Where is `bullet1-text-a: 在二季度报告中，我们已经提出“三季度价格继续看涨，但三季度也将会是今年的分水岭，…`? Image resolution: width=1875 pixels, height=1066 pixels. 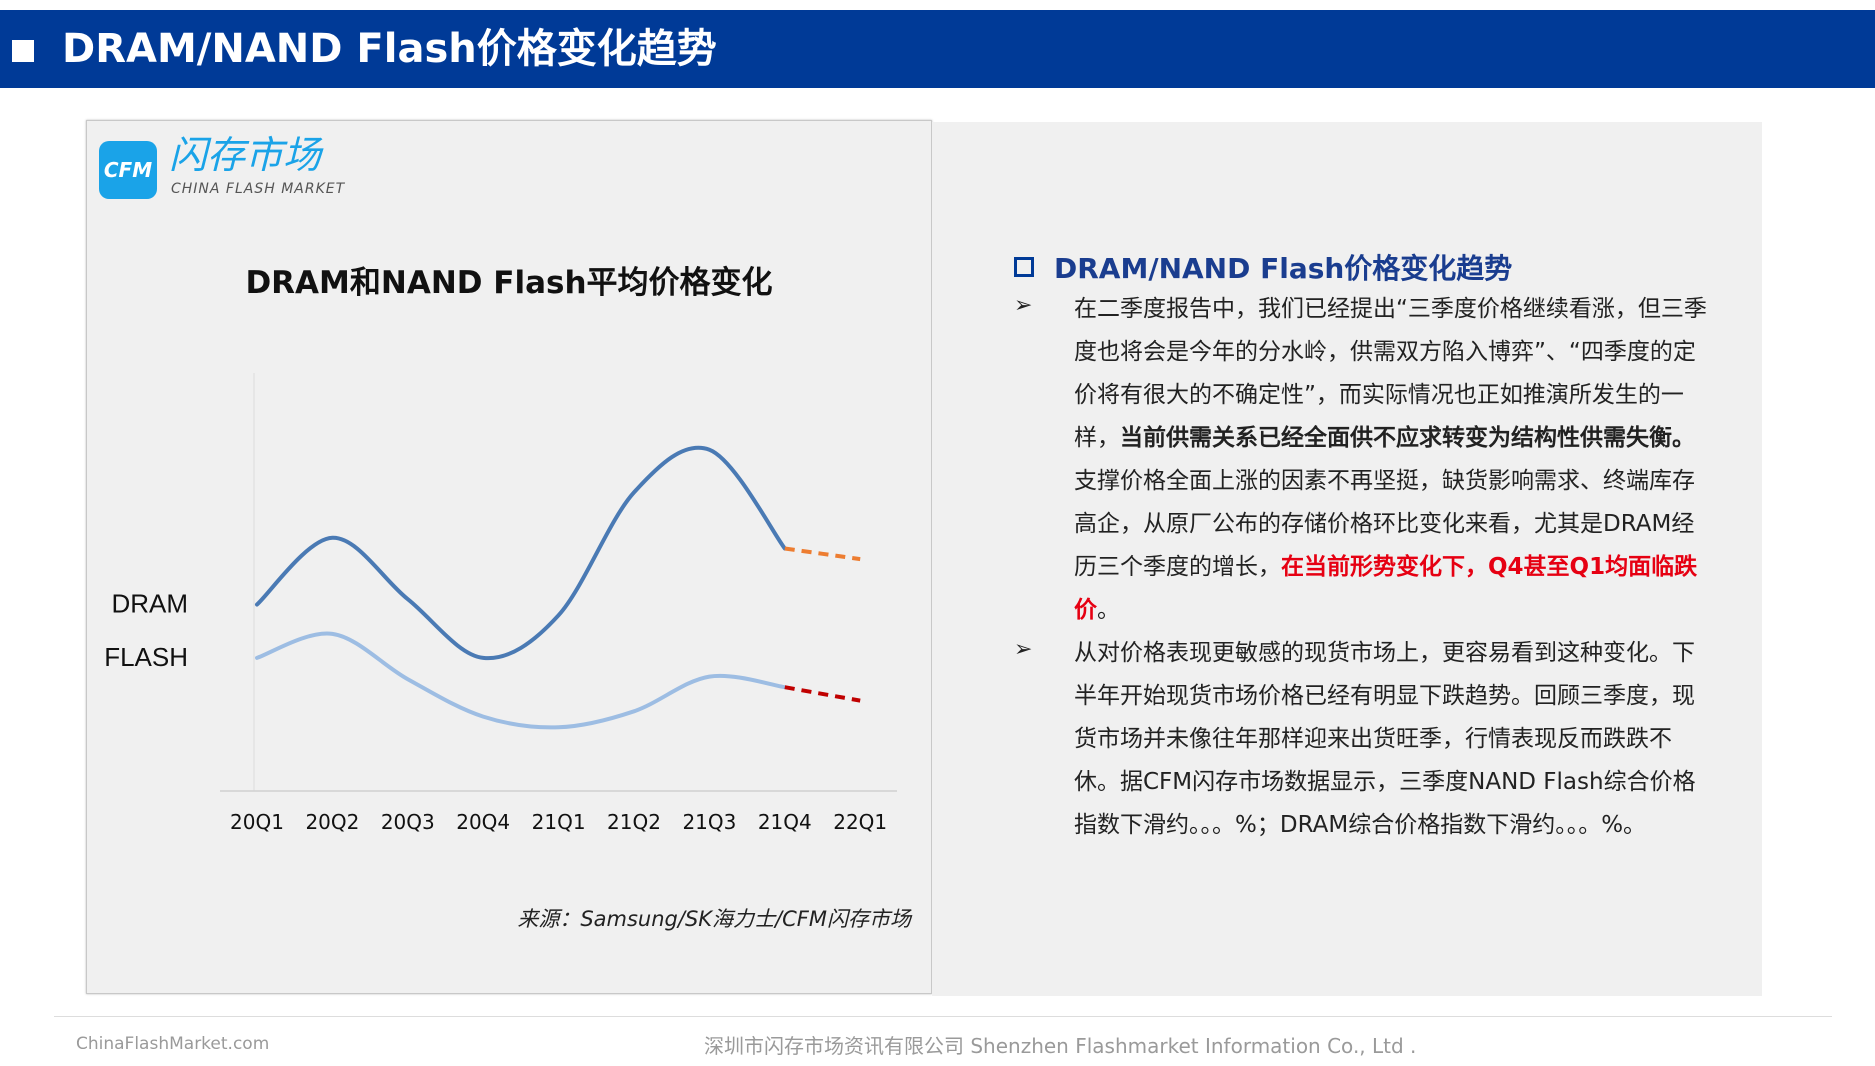 bullet1-text-a: 在二季度报告中，我们已经提出“三季度价格继续看涨，但三季度也将会是今年的分水岭，… is located at coordinates (1390, 373).